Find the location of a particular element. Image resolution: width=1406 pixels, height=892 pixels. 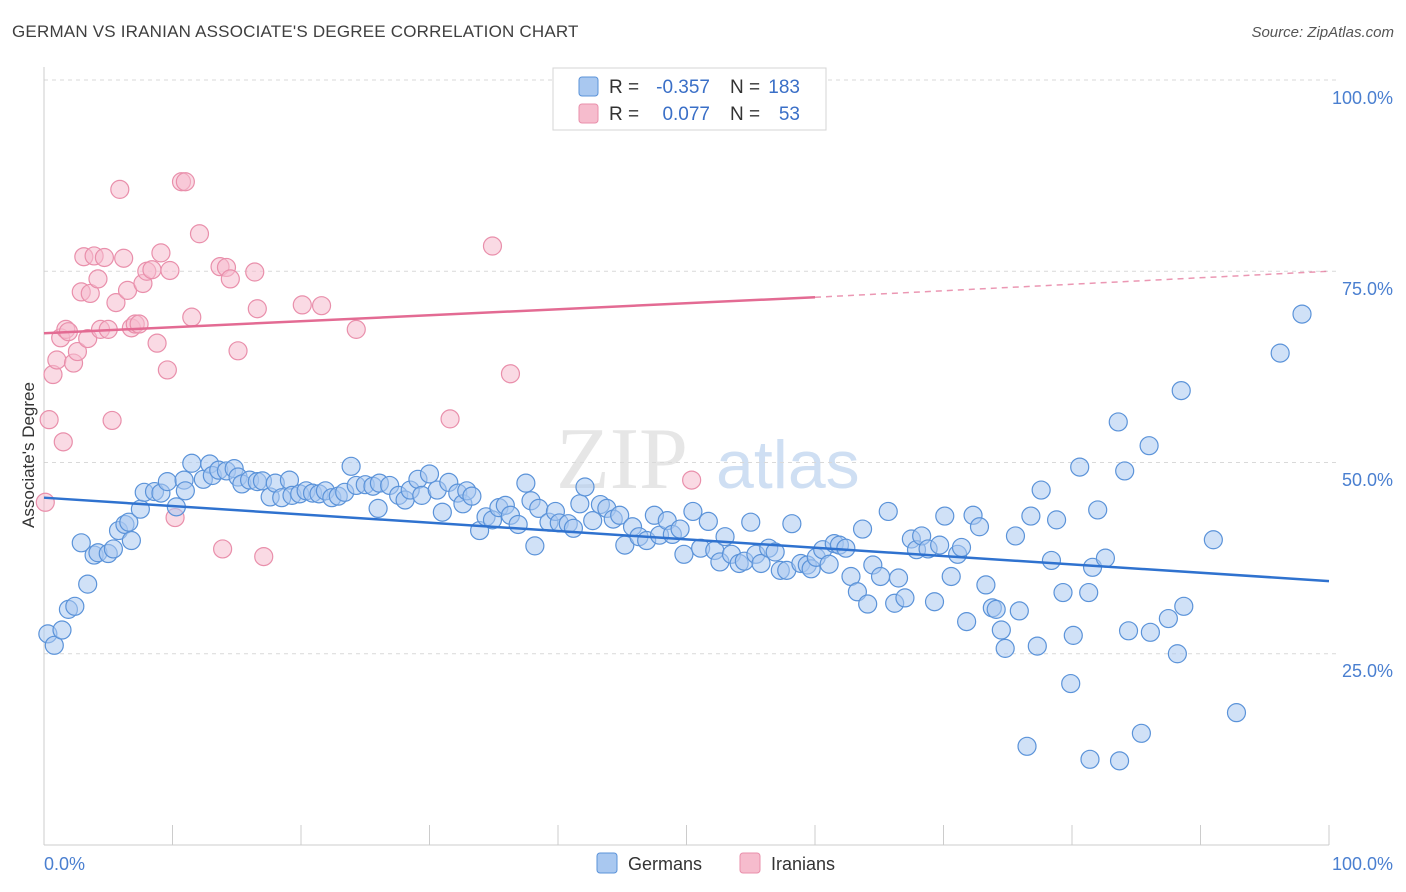

germans-n-value: 183 is located at coordinates (784, 87).